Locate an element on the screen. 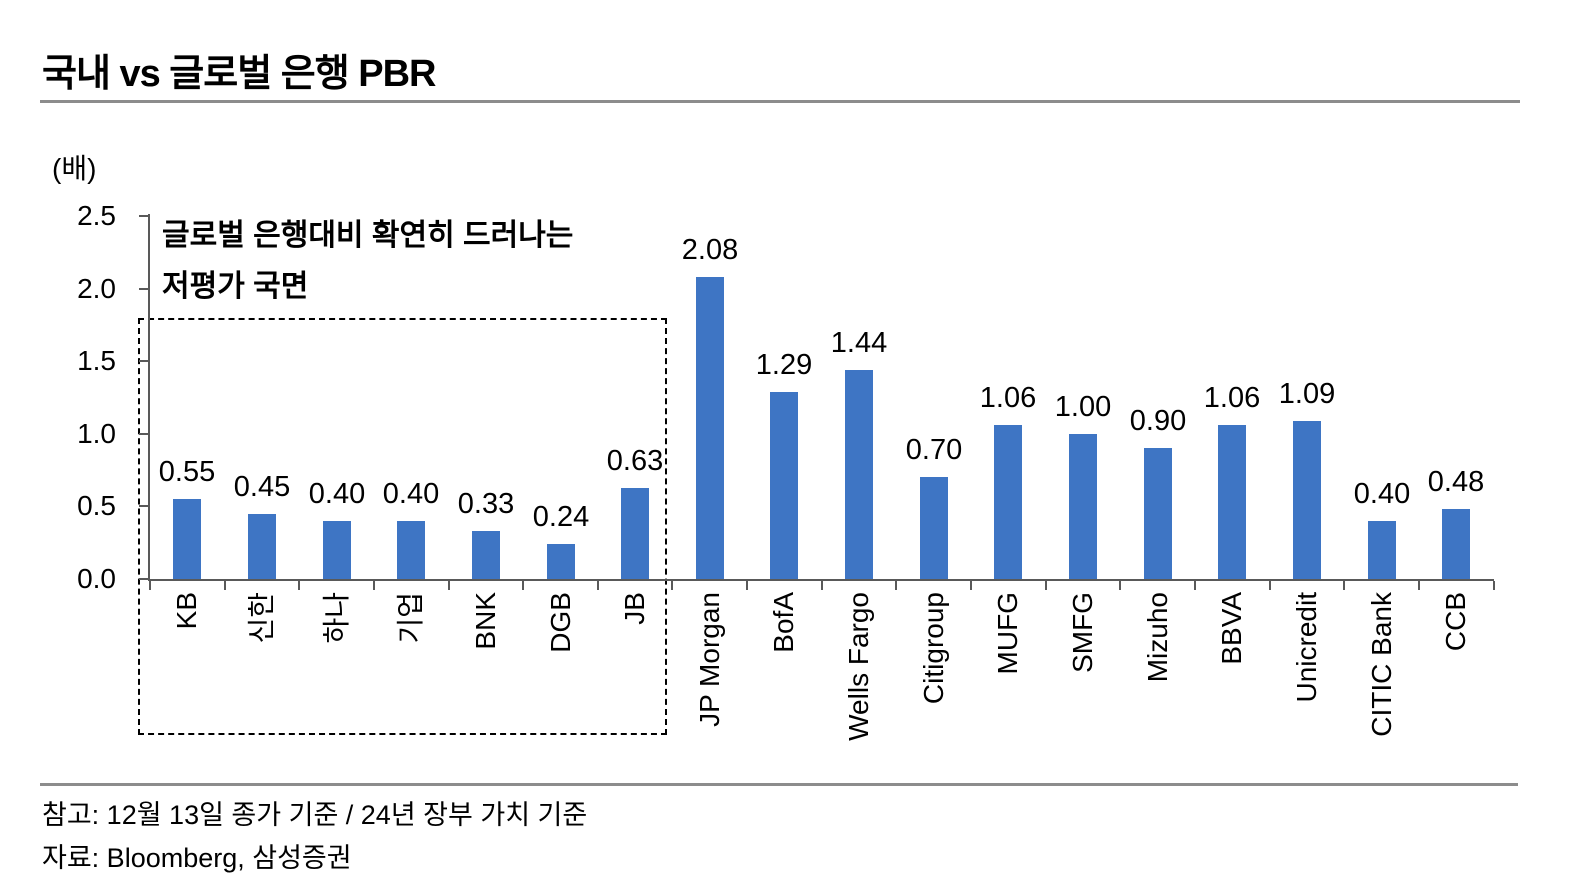  x-axis-label: CCB is located at coordinates (1455, 622).